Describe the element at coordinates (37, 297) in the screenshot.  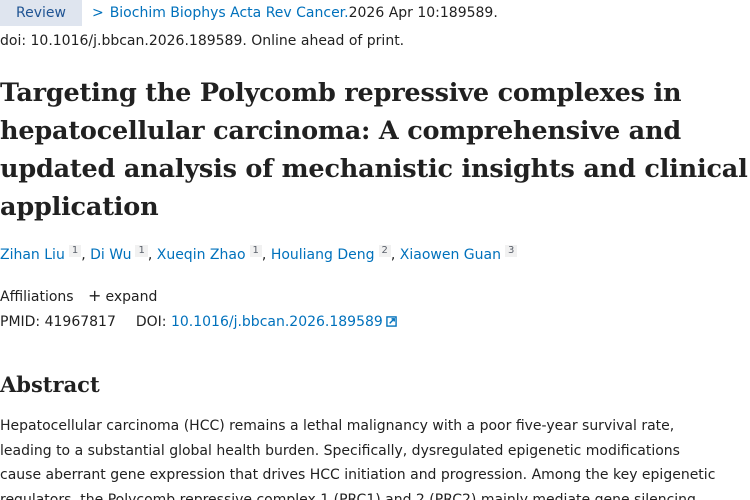
I see `affiliations-label: Affiliations` at that location.